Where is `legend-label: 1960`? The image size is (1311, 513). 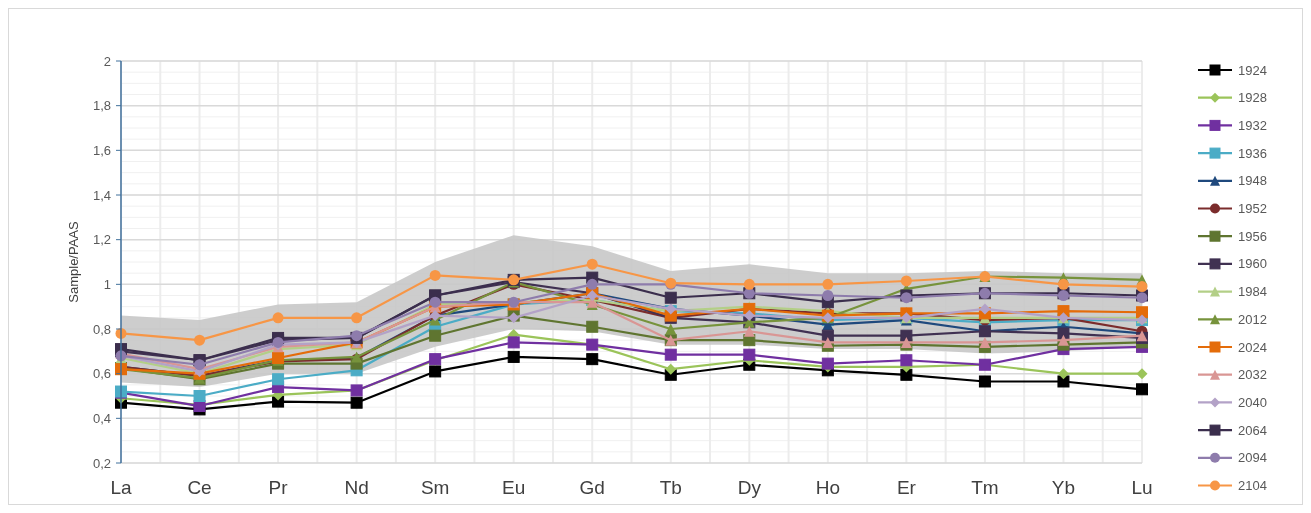
legend-label: 1960 is located at coordinates (1252, 264).